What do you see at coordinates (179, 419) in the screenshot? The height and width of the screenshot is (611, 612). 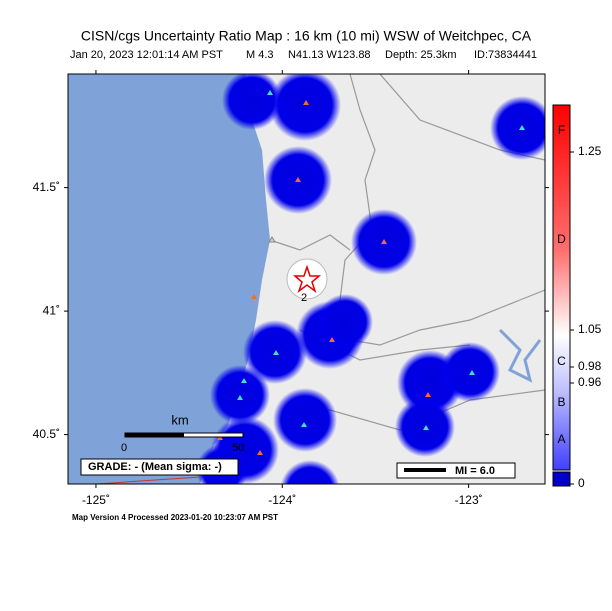 I see `scale-unit: km` at bounding box center [179, 419].